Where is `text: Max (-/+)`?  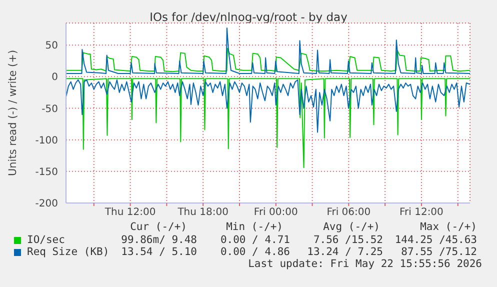
text: Max (-/+) is located at coordinates (448, 227).